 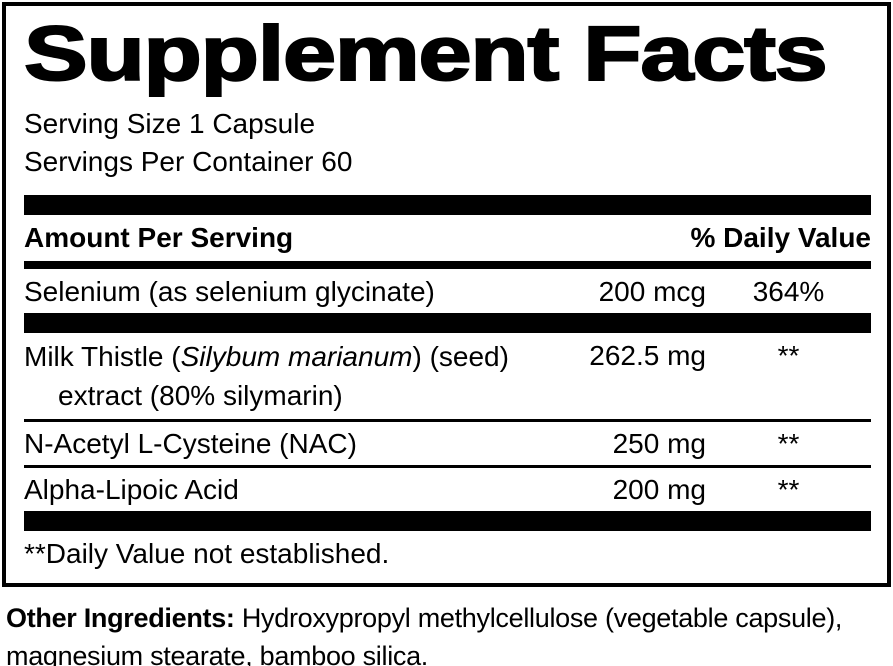 What do you see at coordinates (788, 291) in the screenshot?
I see `ingredient-daily-value: 364%` at bounding box center [788, 291].